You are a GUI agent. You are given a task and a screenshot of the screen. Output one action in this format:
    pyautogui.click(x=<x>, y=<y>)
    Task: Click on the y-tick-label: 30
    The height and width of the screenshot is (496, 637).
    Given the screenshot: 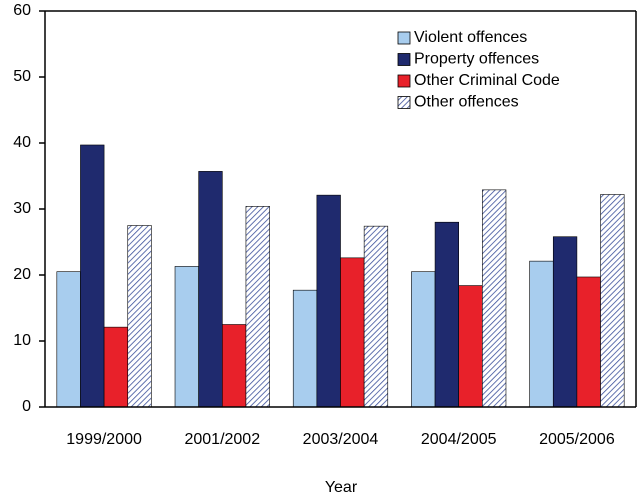 What is the action you would take?
    pyautogui.click(x=22, y=208)
    